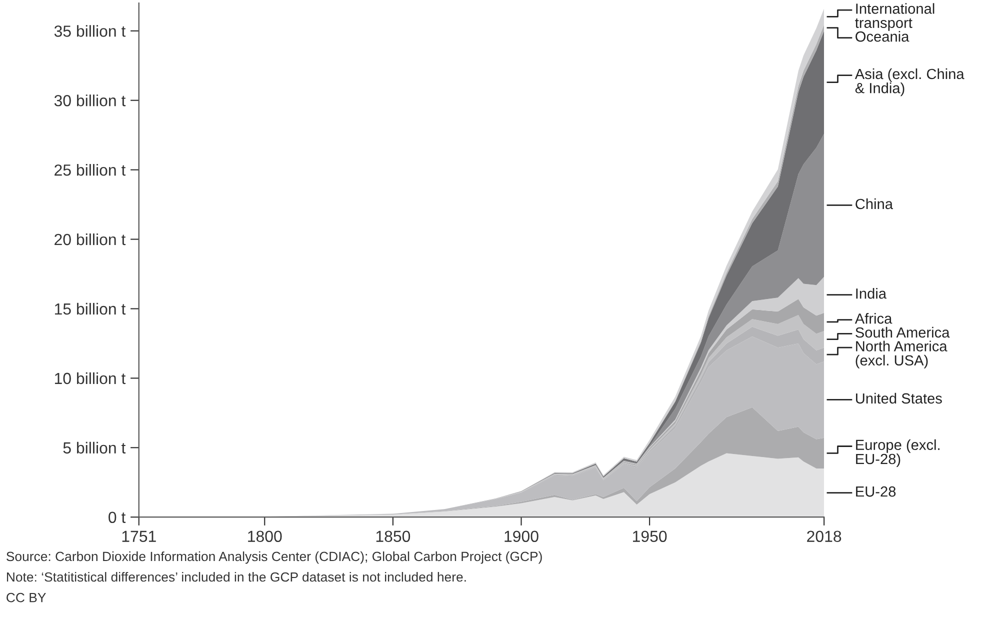 This screenshot has height=623, width=985. I want to click on source-note: Source: Carbon Dioxide Information Analysis Center (CDIAC); Global Carbon Project (GCP), so click(274, 557).